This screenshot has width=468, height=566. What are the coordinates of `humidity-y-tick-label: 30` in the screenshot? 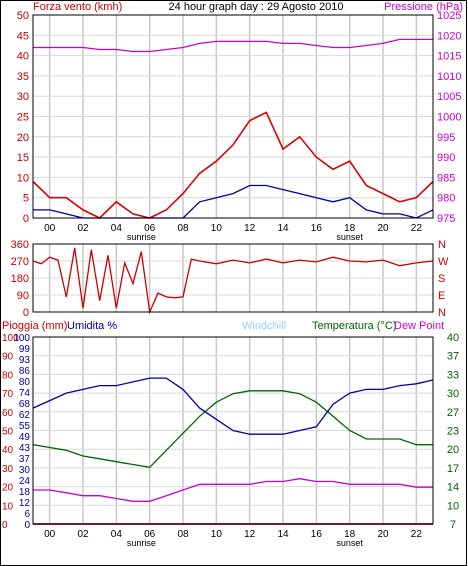 It's located at (25, 470).